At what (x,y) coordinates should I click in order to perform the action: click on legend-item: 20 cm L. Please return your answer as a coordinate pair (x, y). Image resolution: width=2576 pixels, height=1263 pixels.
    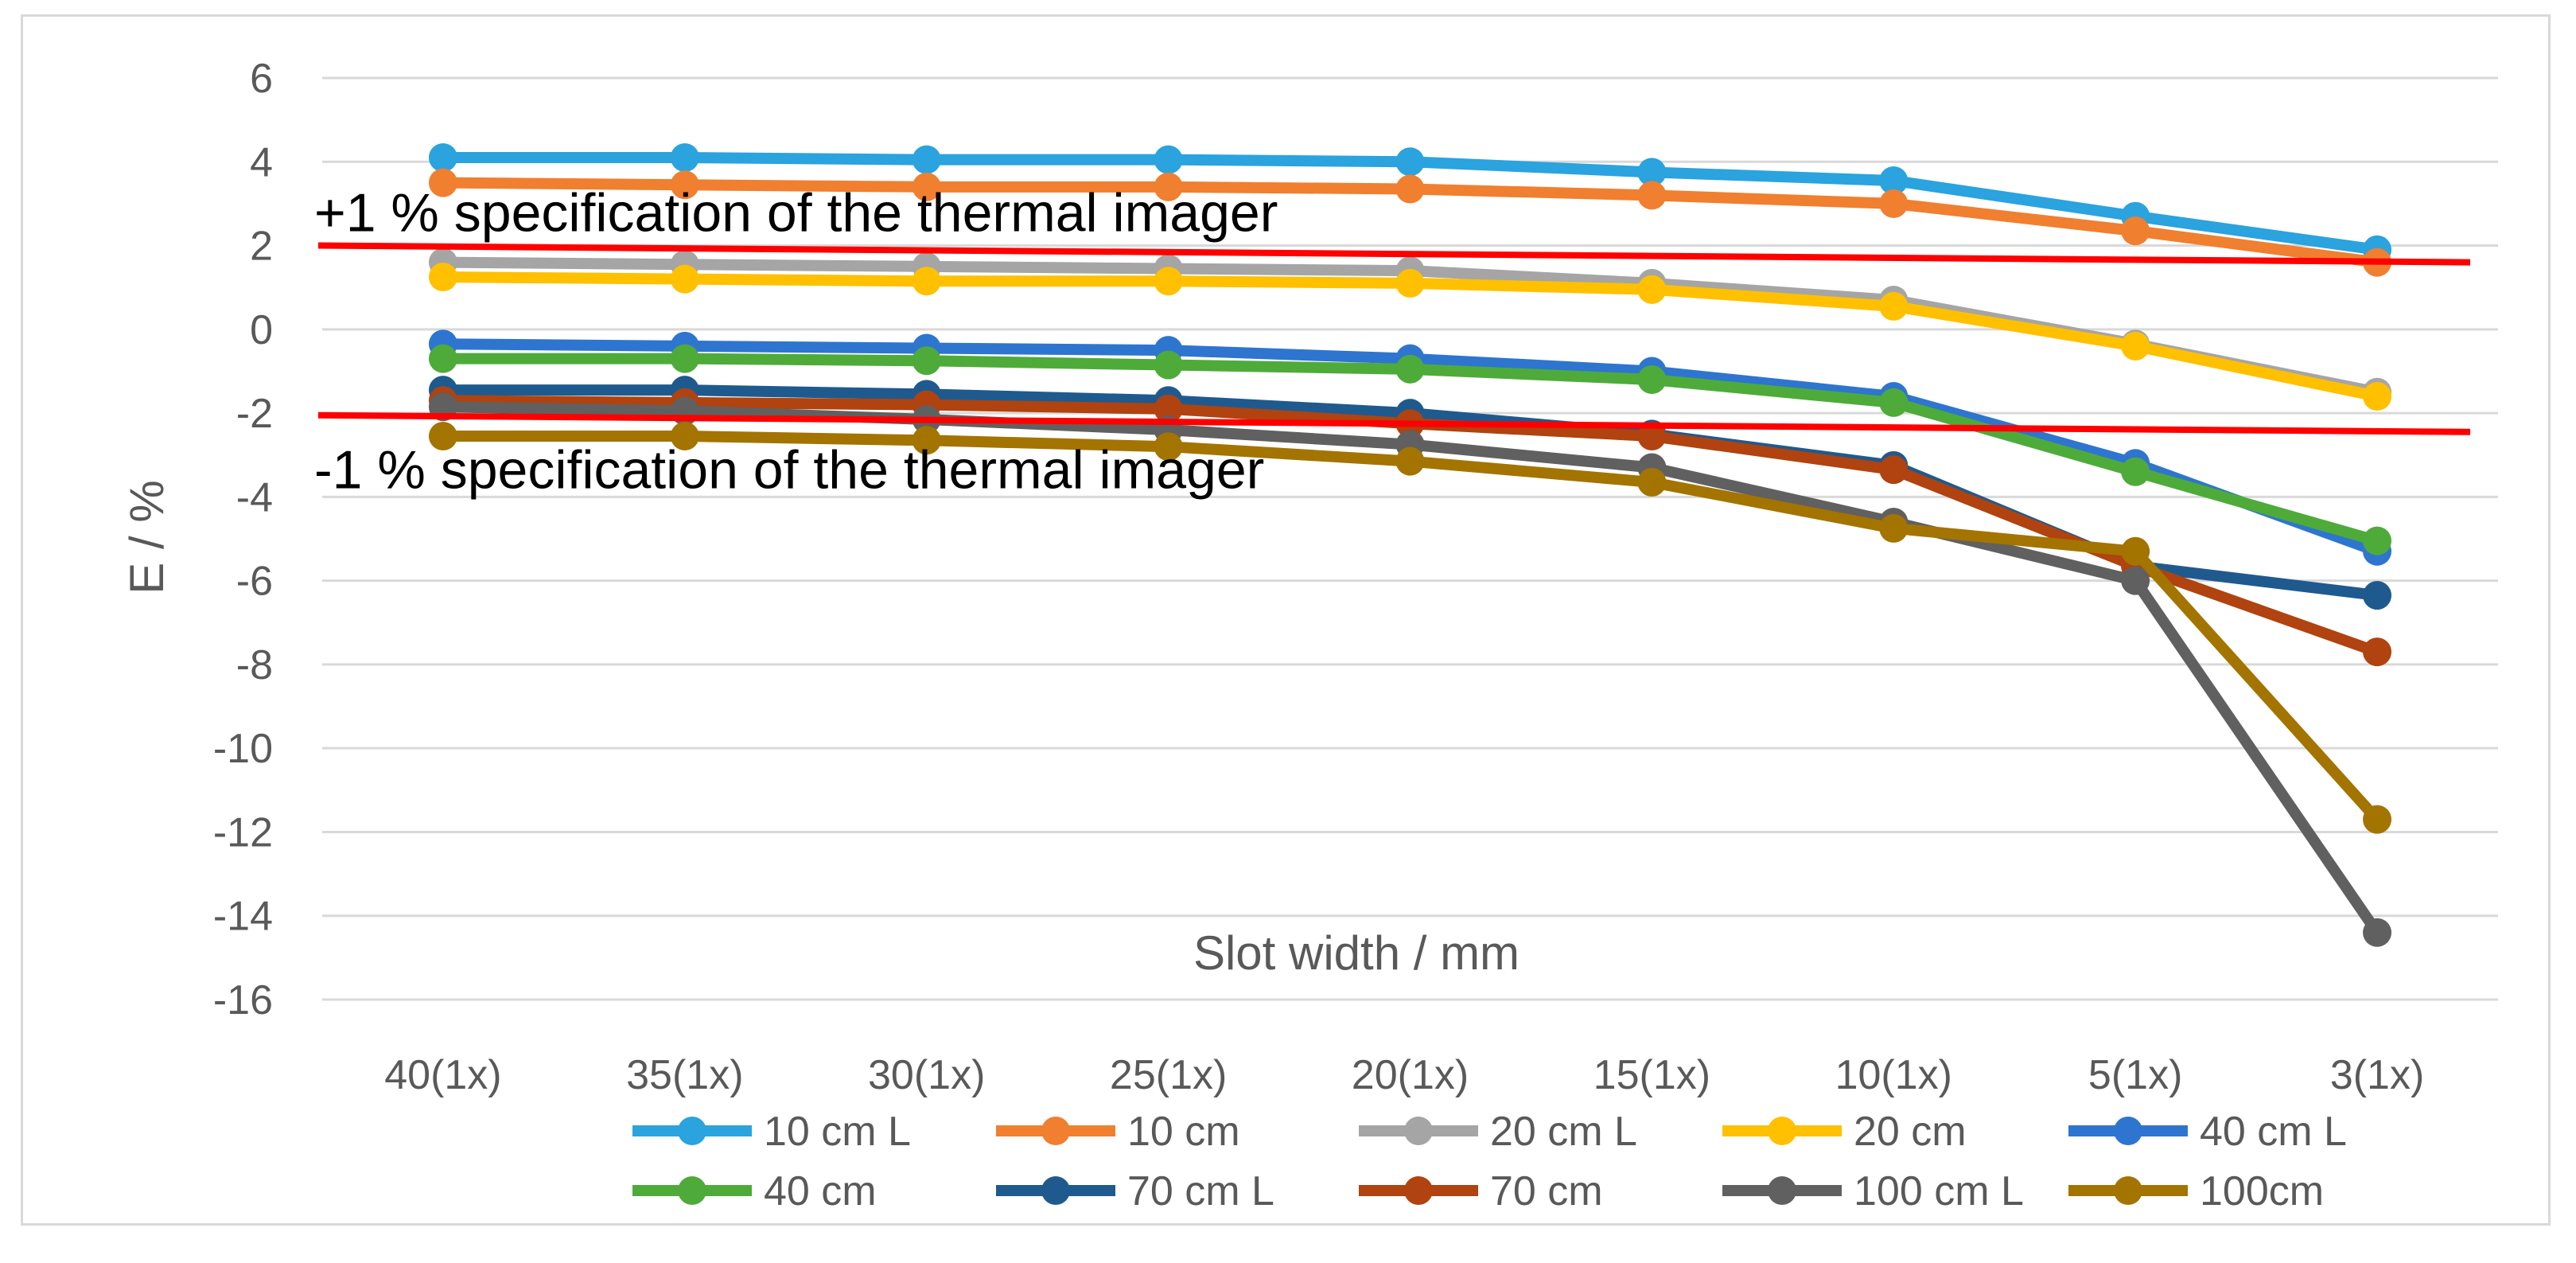
    Looking at the image, I should click on (1498, 1132).